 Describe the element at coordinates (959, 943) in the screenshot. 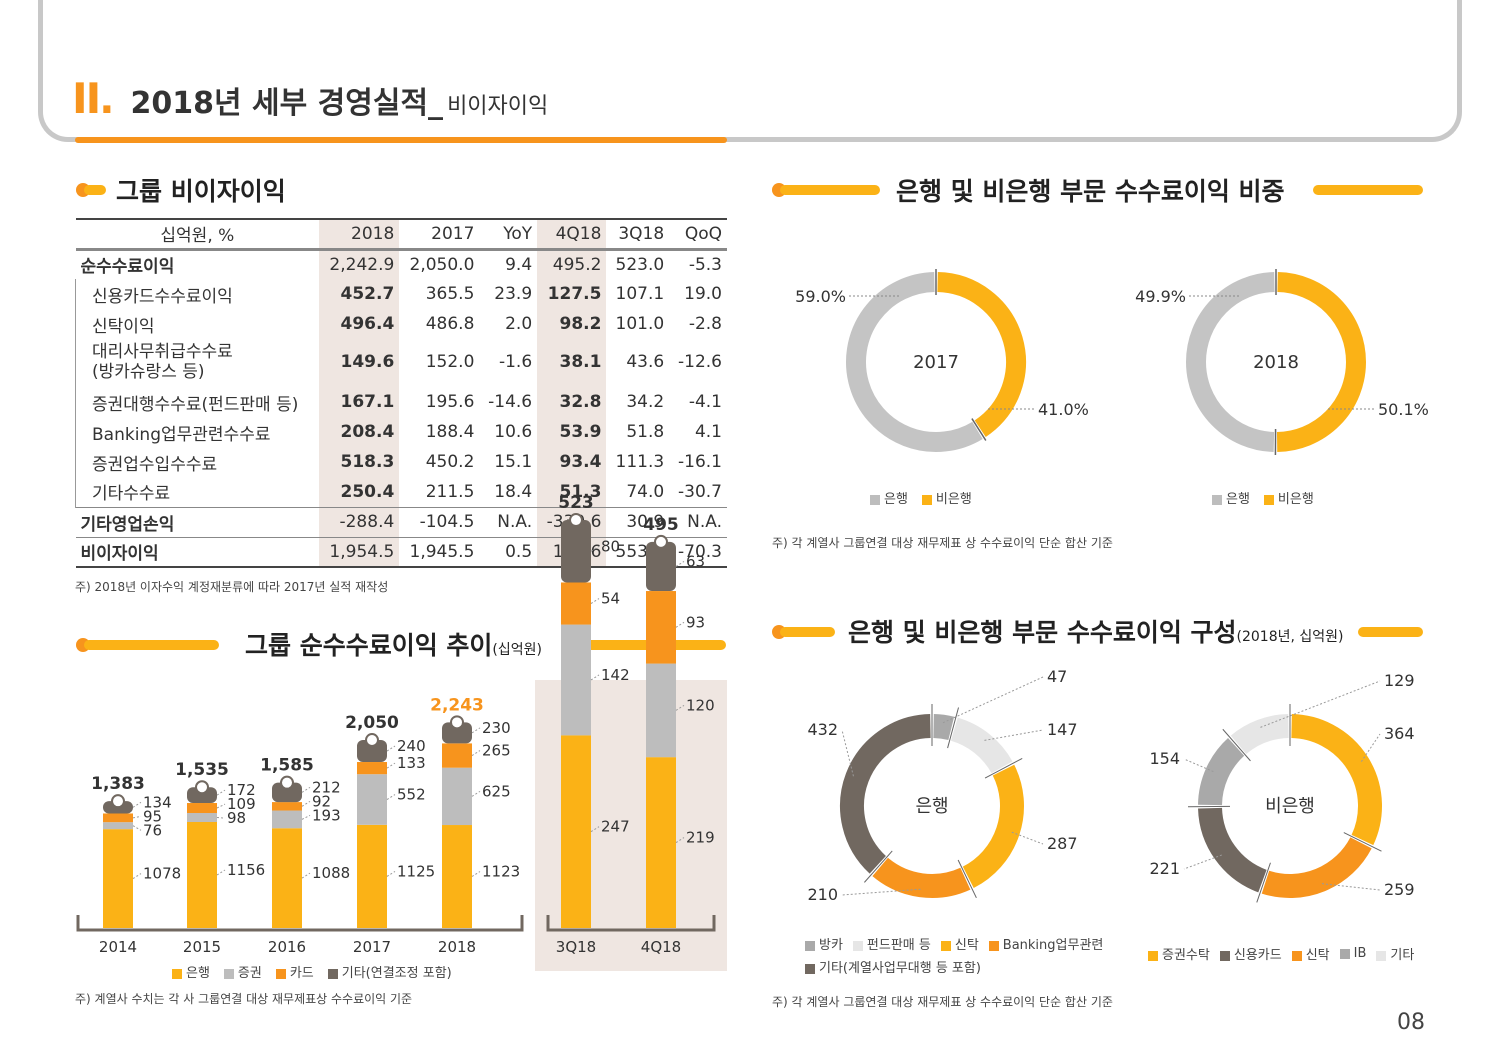

I see `legend-item: 신탁` at that location.